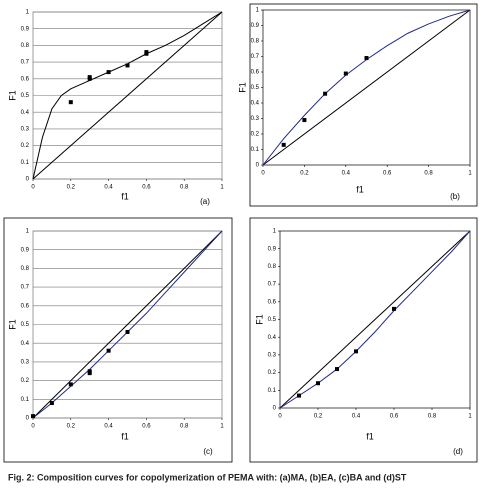  What do you see at coordinates (205, 201) in the screenshot?
I see `panel-label: (a)` at bounding box center [205, 201].